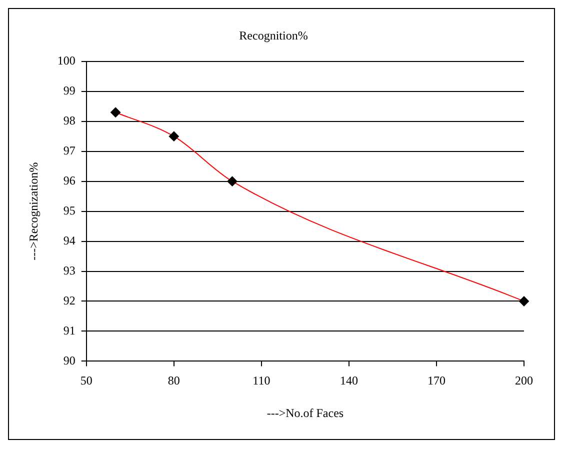  I want to click on y-tick-label: 91, so click(69, 330).